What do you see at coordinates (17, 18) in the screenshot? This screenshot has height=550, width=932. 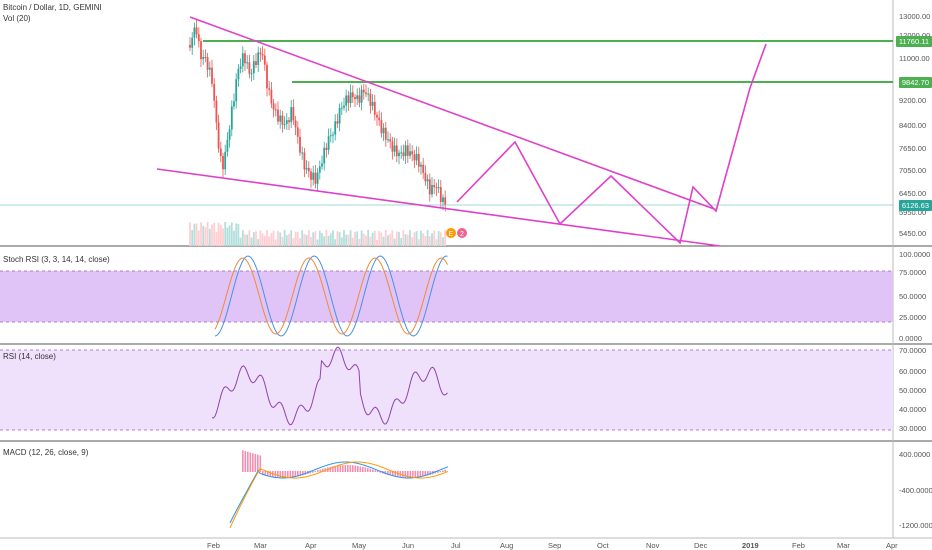 I see `volume-label: Vol (20)` at bounding box center [17, 18].